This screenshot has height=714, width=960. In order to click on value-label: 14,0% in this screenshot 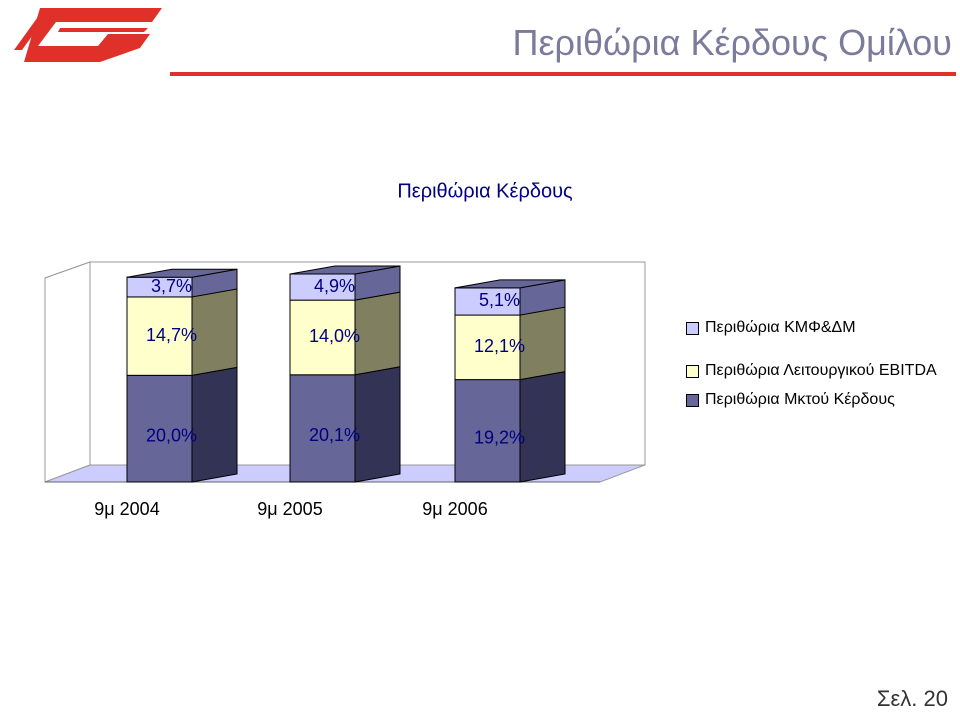, I will do `click(334, 336)`.